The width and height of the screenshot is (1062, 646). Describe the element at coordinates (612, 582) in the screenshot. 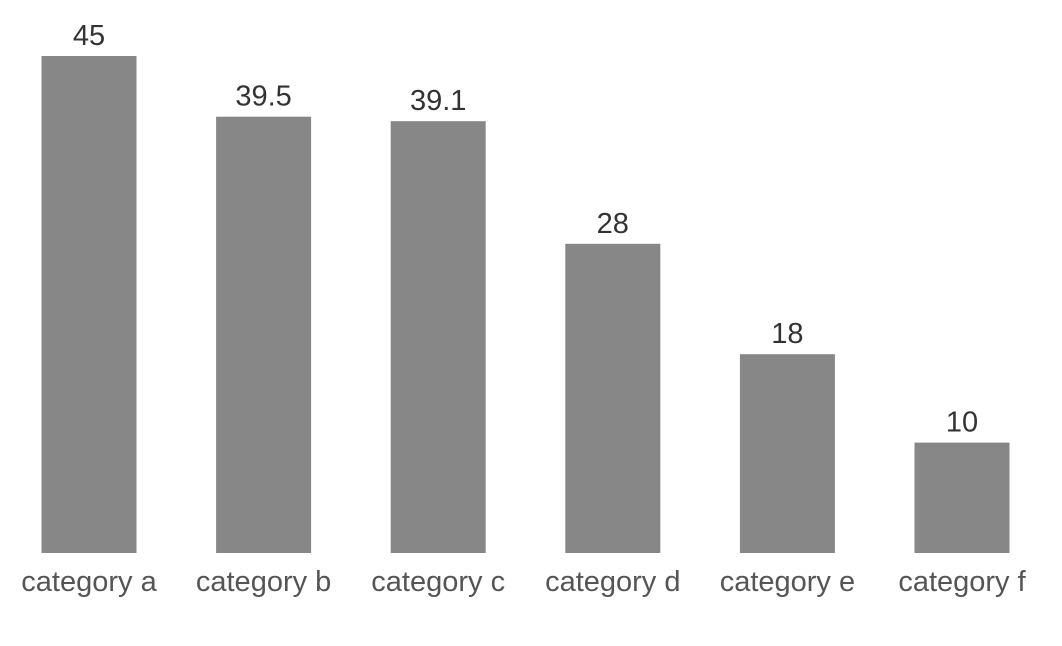

I see `category-label: category d` at that location.